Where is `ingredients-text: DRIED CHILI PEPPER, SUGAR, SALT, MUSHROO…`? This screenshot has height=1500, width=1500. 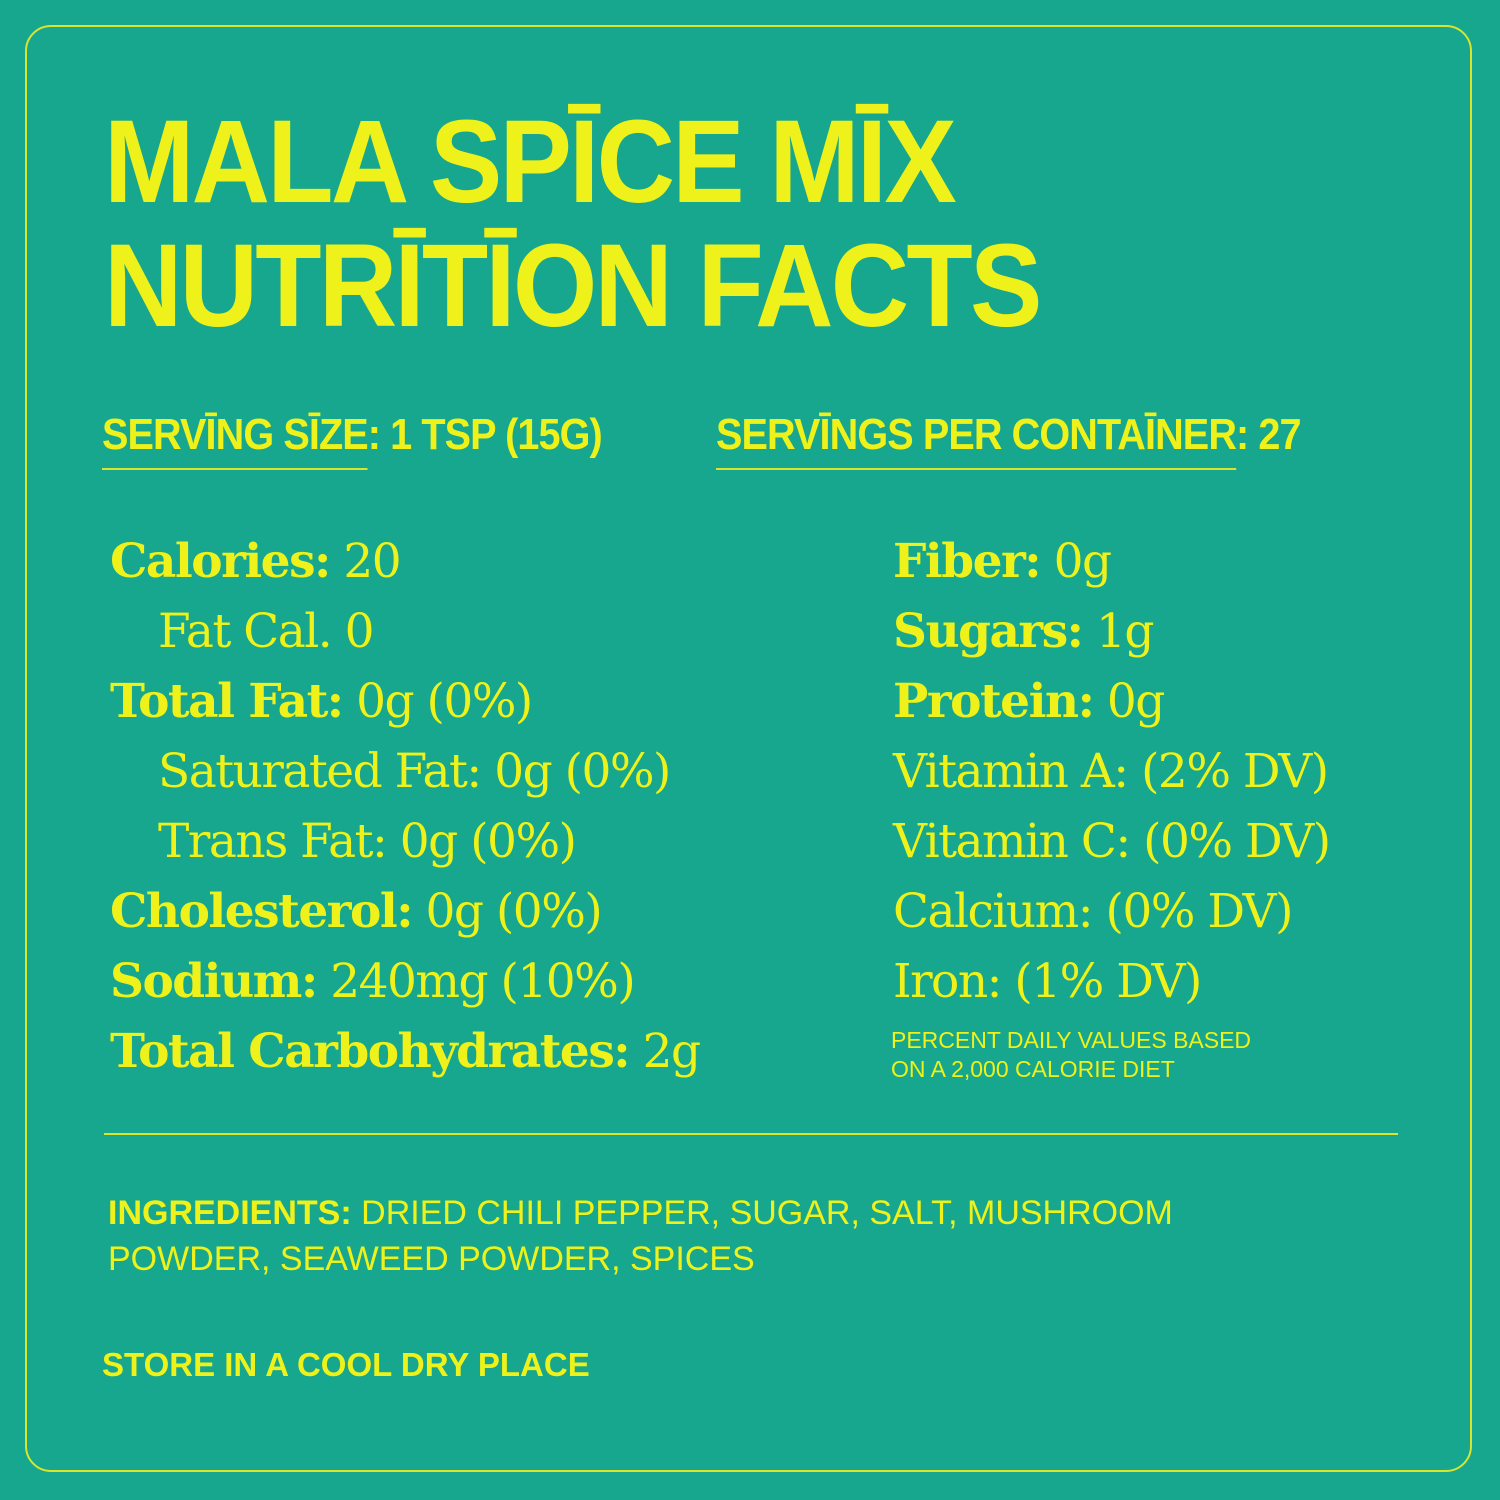
ingredients-text: DRIED CHILI PEPPER, SUGAR, SALT, MUSHROO… is located at coordinates (640, 1236).